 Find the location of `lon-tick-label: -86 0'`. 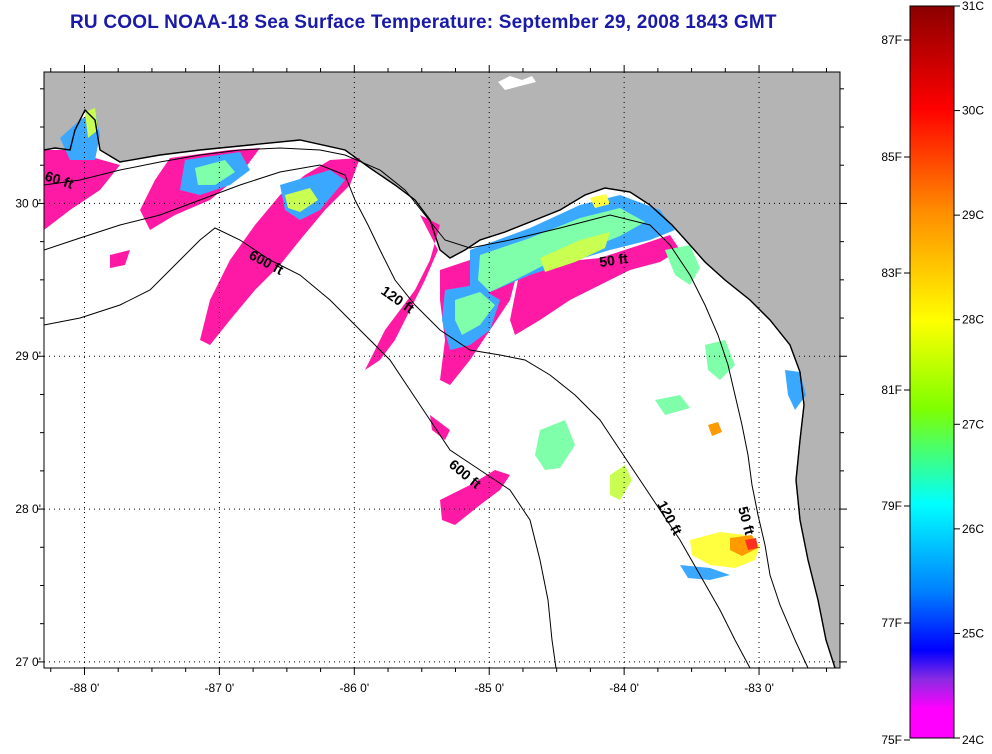

lon-tick-label: -86 0' is located at coordinates (354, 688).